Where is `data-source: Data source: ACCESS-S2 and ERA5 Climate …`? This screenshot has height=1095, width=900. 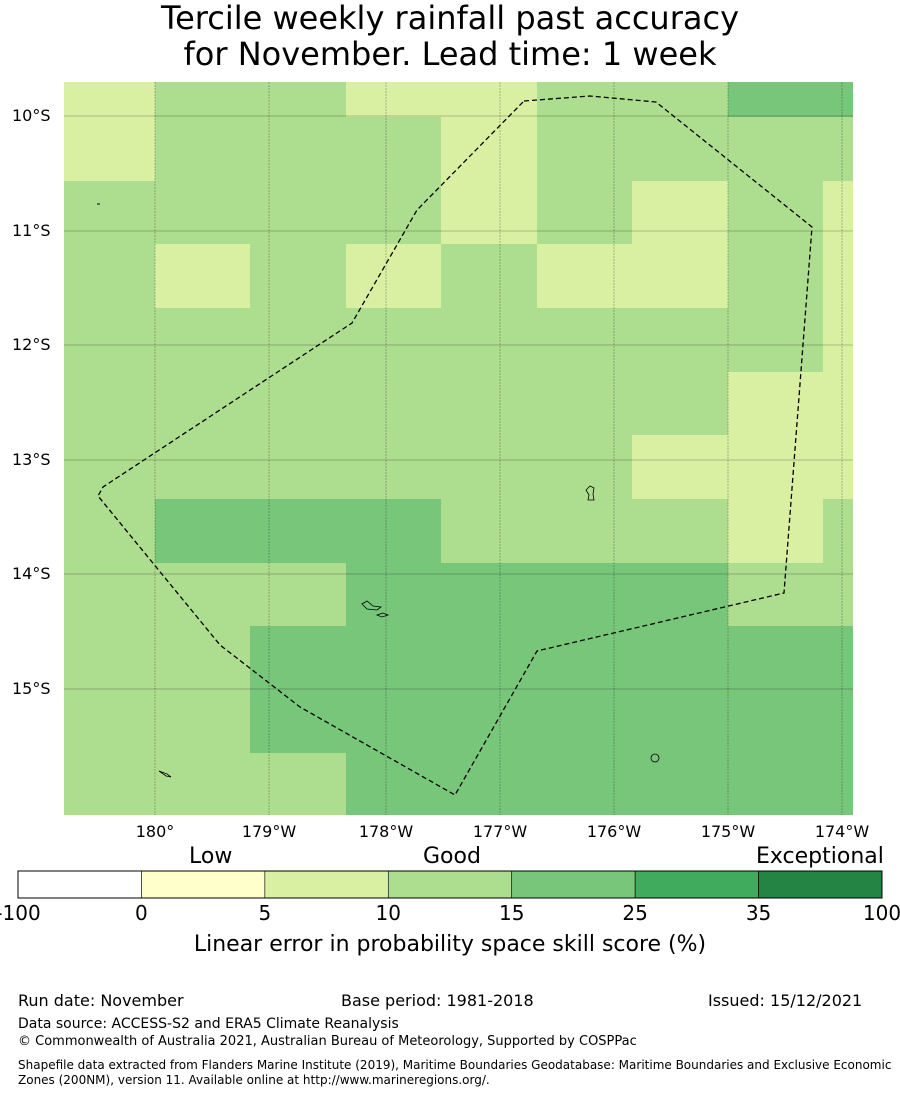 data-source: Data source: ACCESS-S2 and ERA5 Climate … is located at coordinates (208, 1024).